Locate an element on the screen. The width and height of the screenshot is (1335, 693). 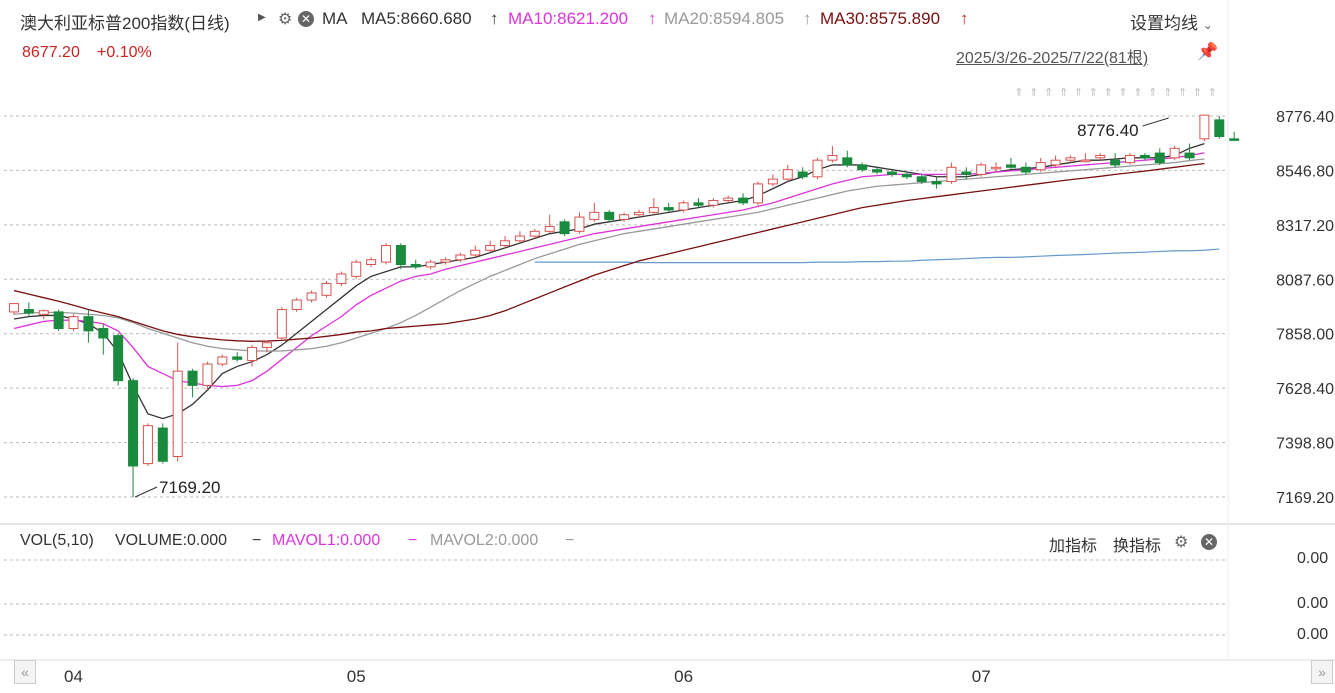
mavol2-value: MAVOL2:0.000 is located at coordinates (484, 540).